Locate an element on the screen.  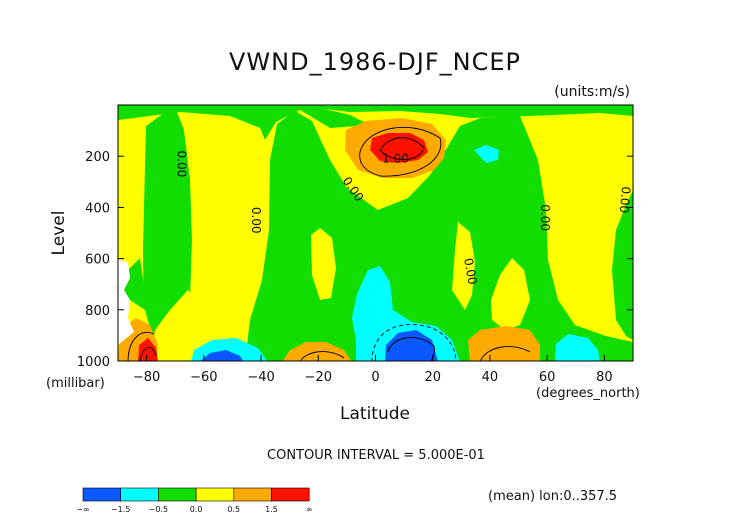
x-tick-label: 80 is located at coordinates (604, 377).